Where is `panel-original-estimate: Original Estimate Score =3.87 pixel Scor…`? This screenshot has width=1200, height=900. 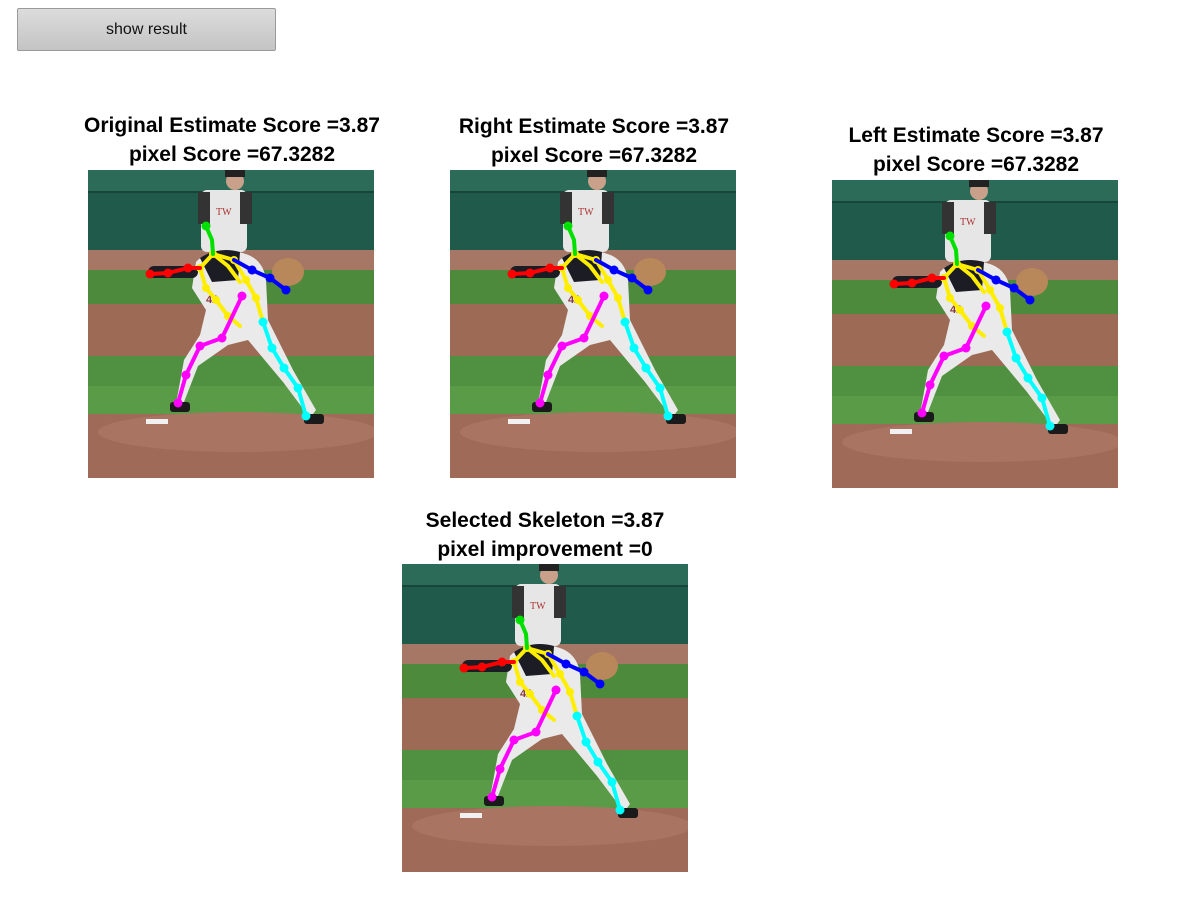 panel-original-estimate: Original Estimate Score =3.87 pixel Scor… is located at coordinates (232, 140).